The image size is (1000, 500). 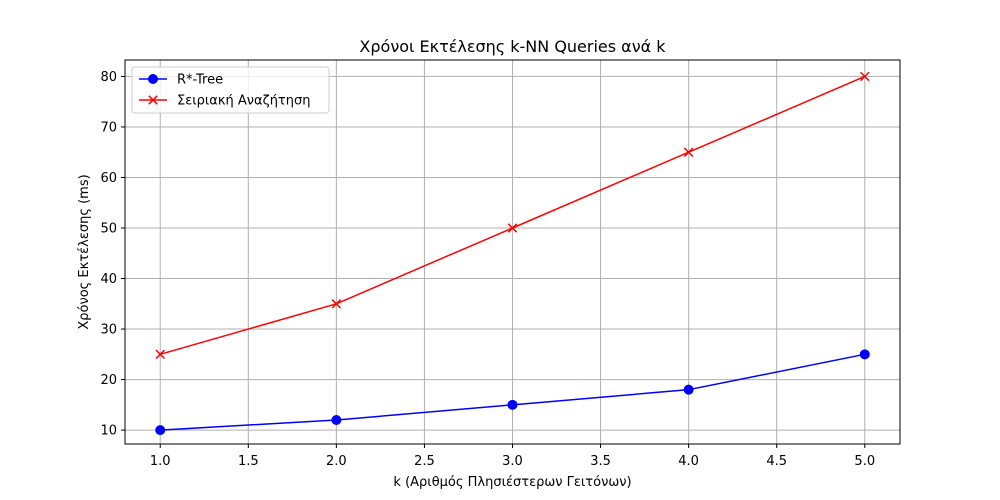 I want to click on legend: R*-Tree Σειριακή Αναζήτηση, so click(x=230, y=90).